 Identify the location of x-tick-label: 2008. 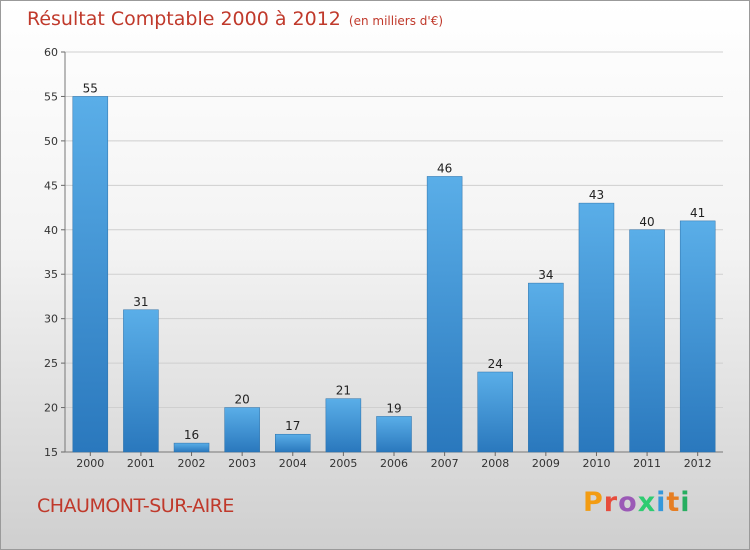
(495, 463).